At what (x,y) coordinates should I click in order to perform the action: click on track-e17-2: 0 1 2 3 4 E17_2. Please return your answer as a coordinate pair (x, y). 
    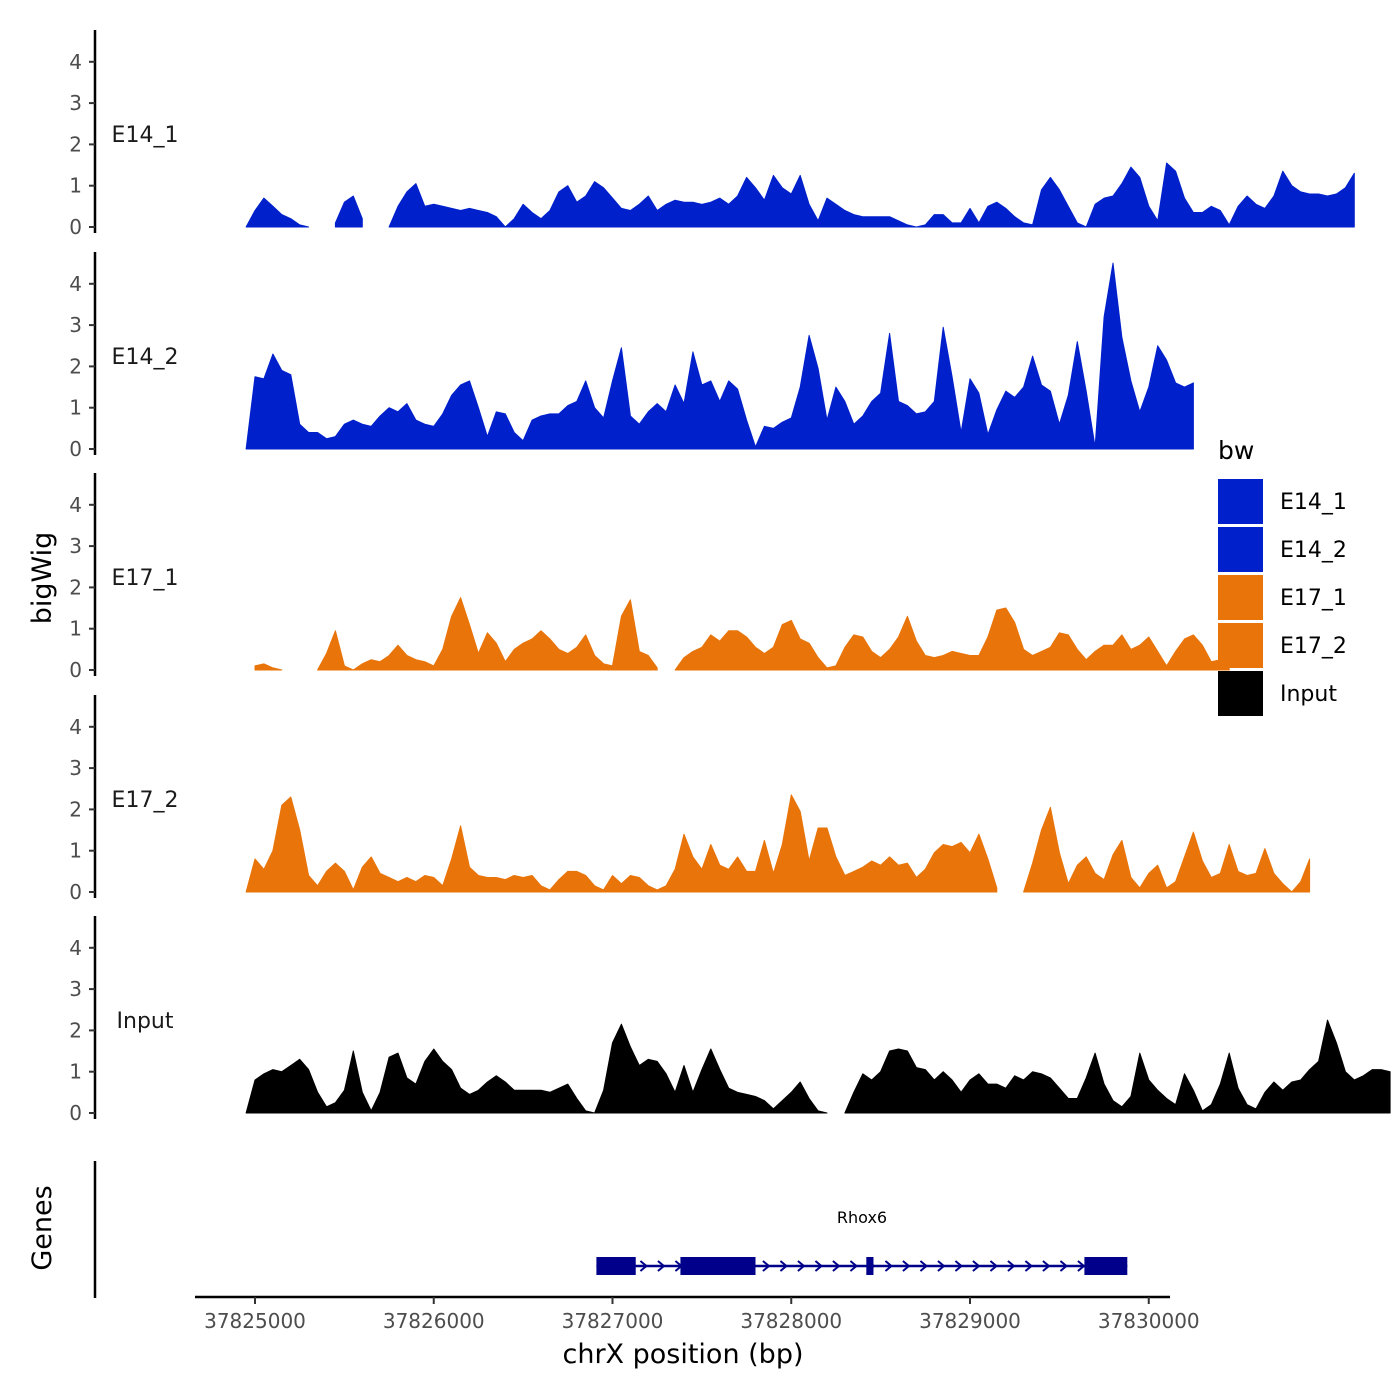
    Looking at the image, I should click on (690, 799).